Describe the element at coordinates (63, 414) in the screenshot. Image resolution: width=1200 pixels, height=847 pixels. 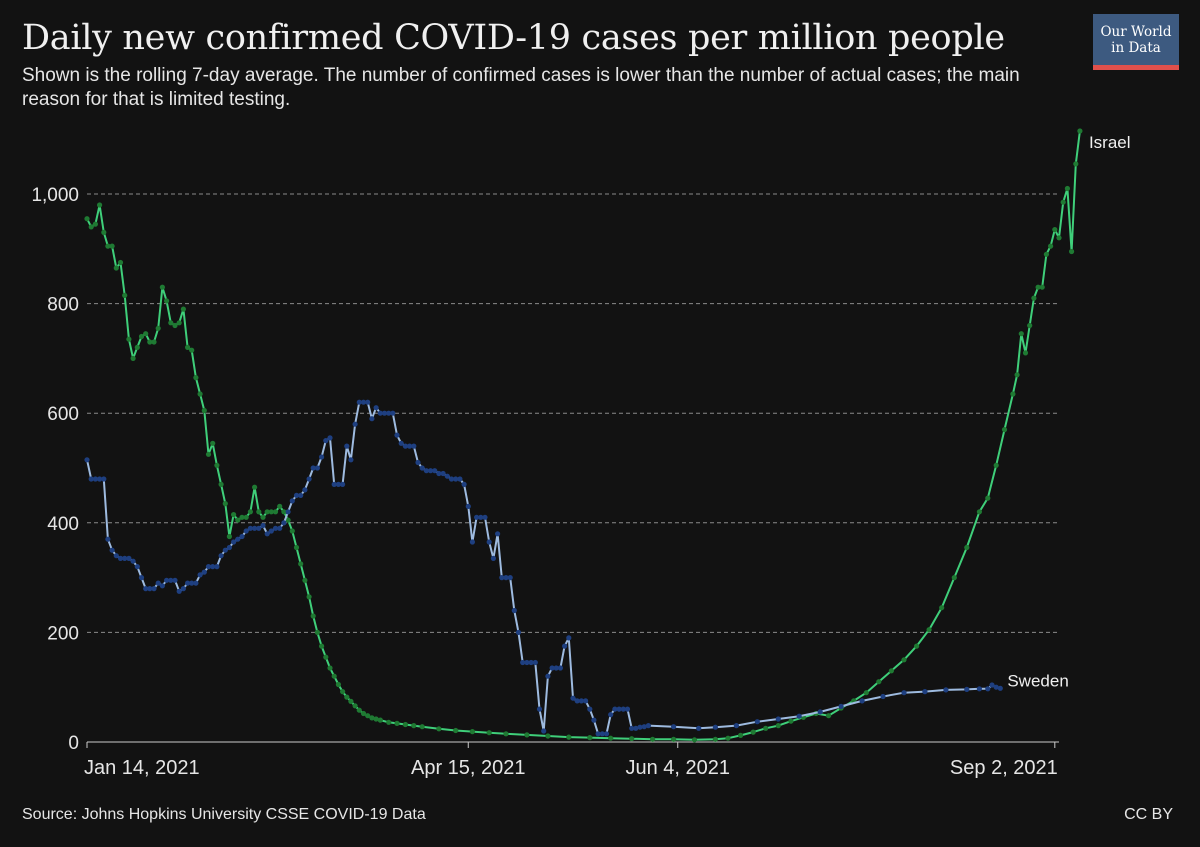
I see `y-tick-label: 600` at that location.